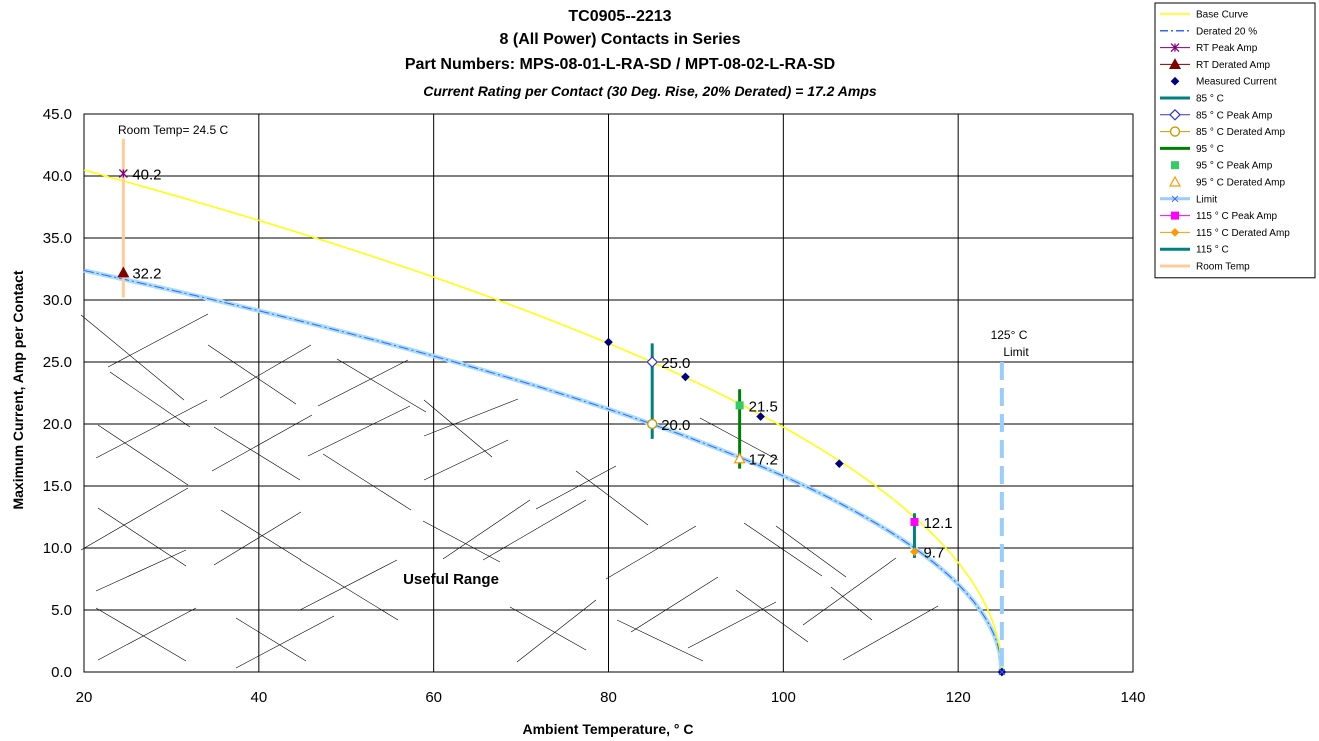  What do you see at coordinates (1192, 149) in the screenshot?
I see `legend-item-8: 95 ° C` at bounding box center [1192, 149].